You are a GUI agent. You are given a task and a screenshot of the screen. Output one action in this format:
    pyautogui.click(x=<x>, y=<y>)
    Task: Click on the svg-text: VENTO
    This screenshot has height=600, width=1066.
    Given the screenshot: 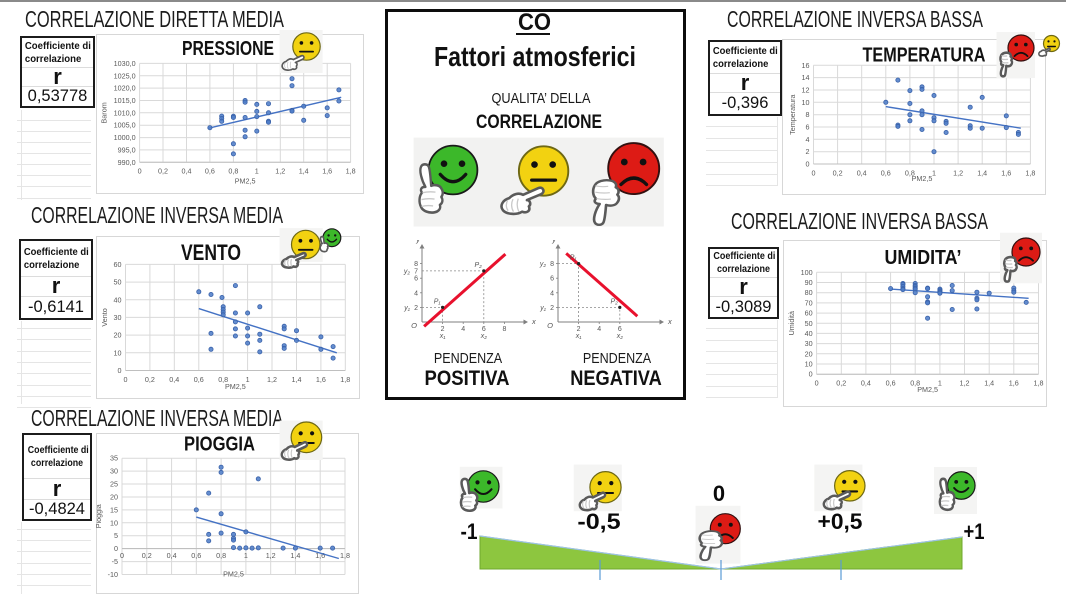 What is the action you would take?
    pyautogui.click(x=211, y=252)
    